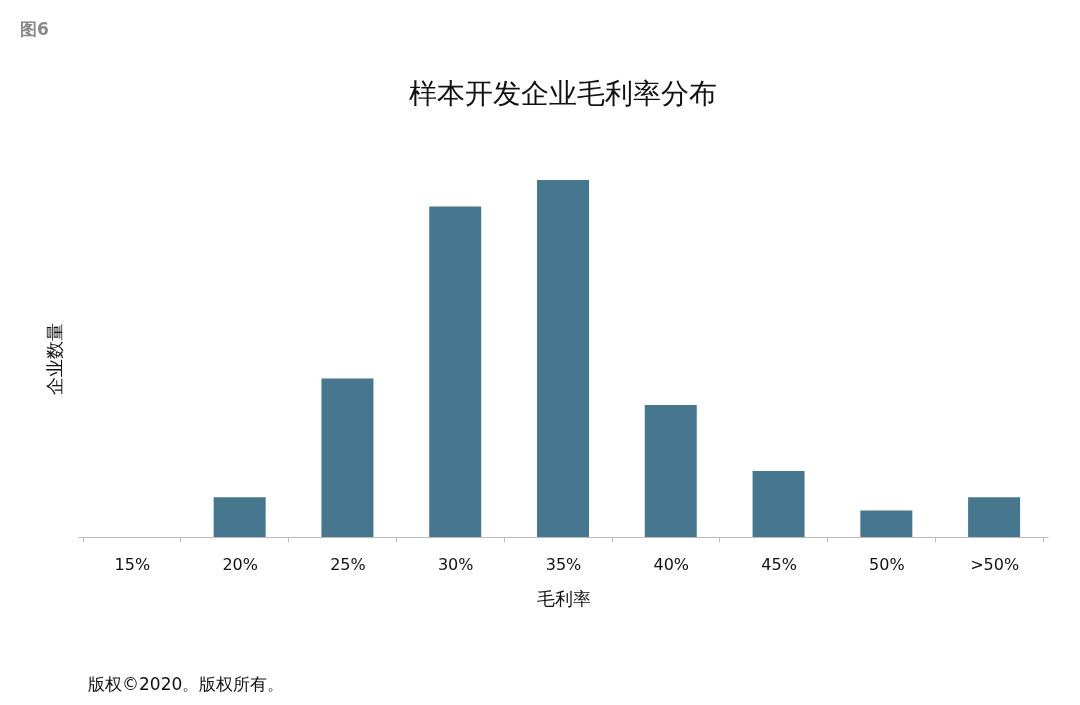 This screenshot has width=1080, height=705. Describe the element at coordinates (779, 564) in the screenshot. I see `x-tick-label: 45%` at that location.